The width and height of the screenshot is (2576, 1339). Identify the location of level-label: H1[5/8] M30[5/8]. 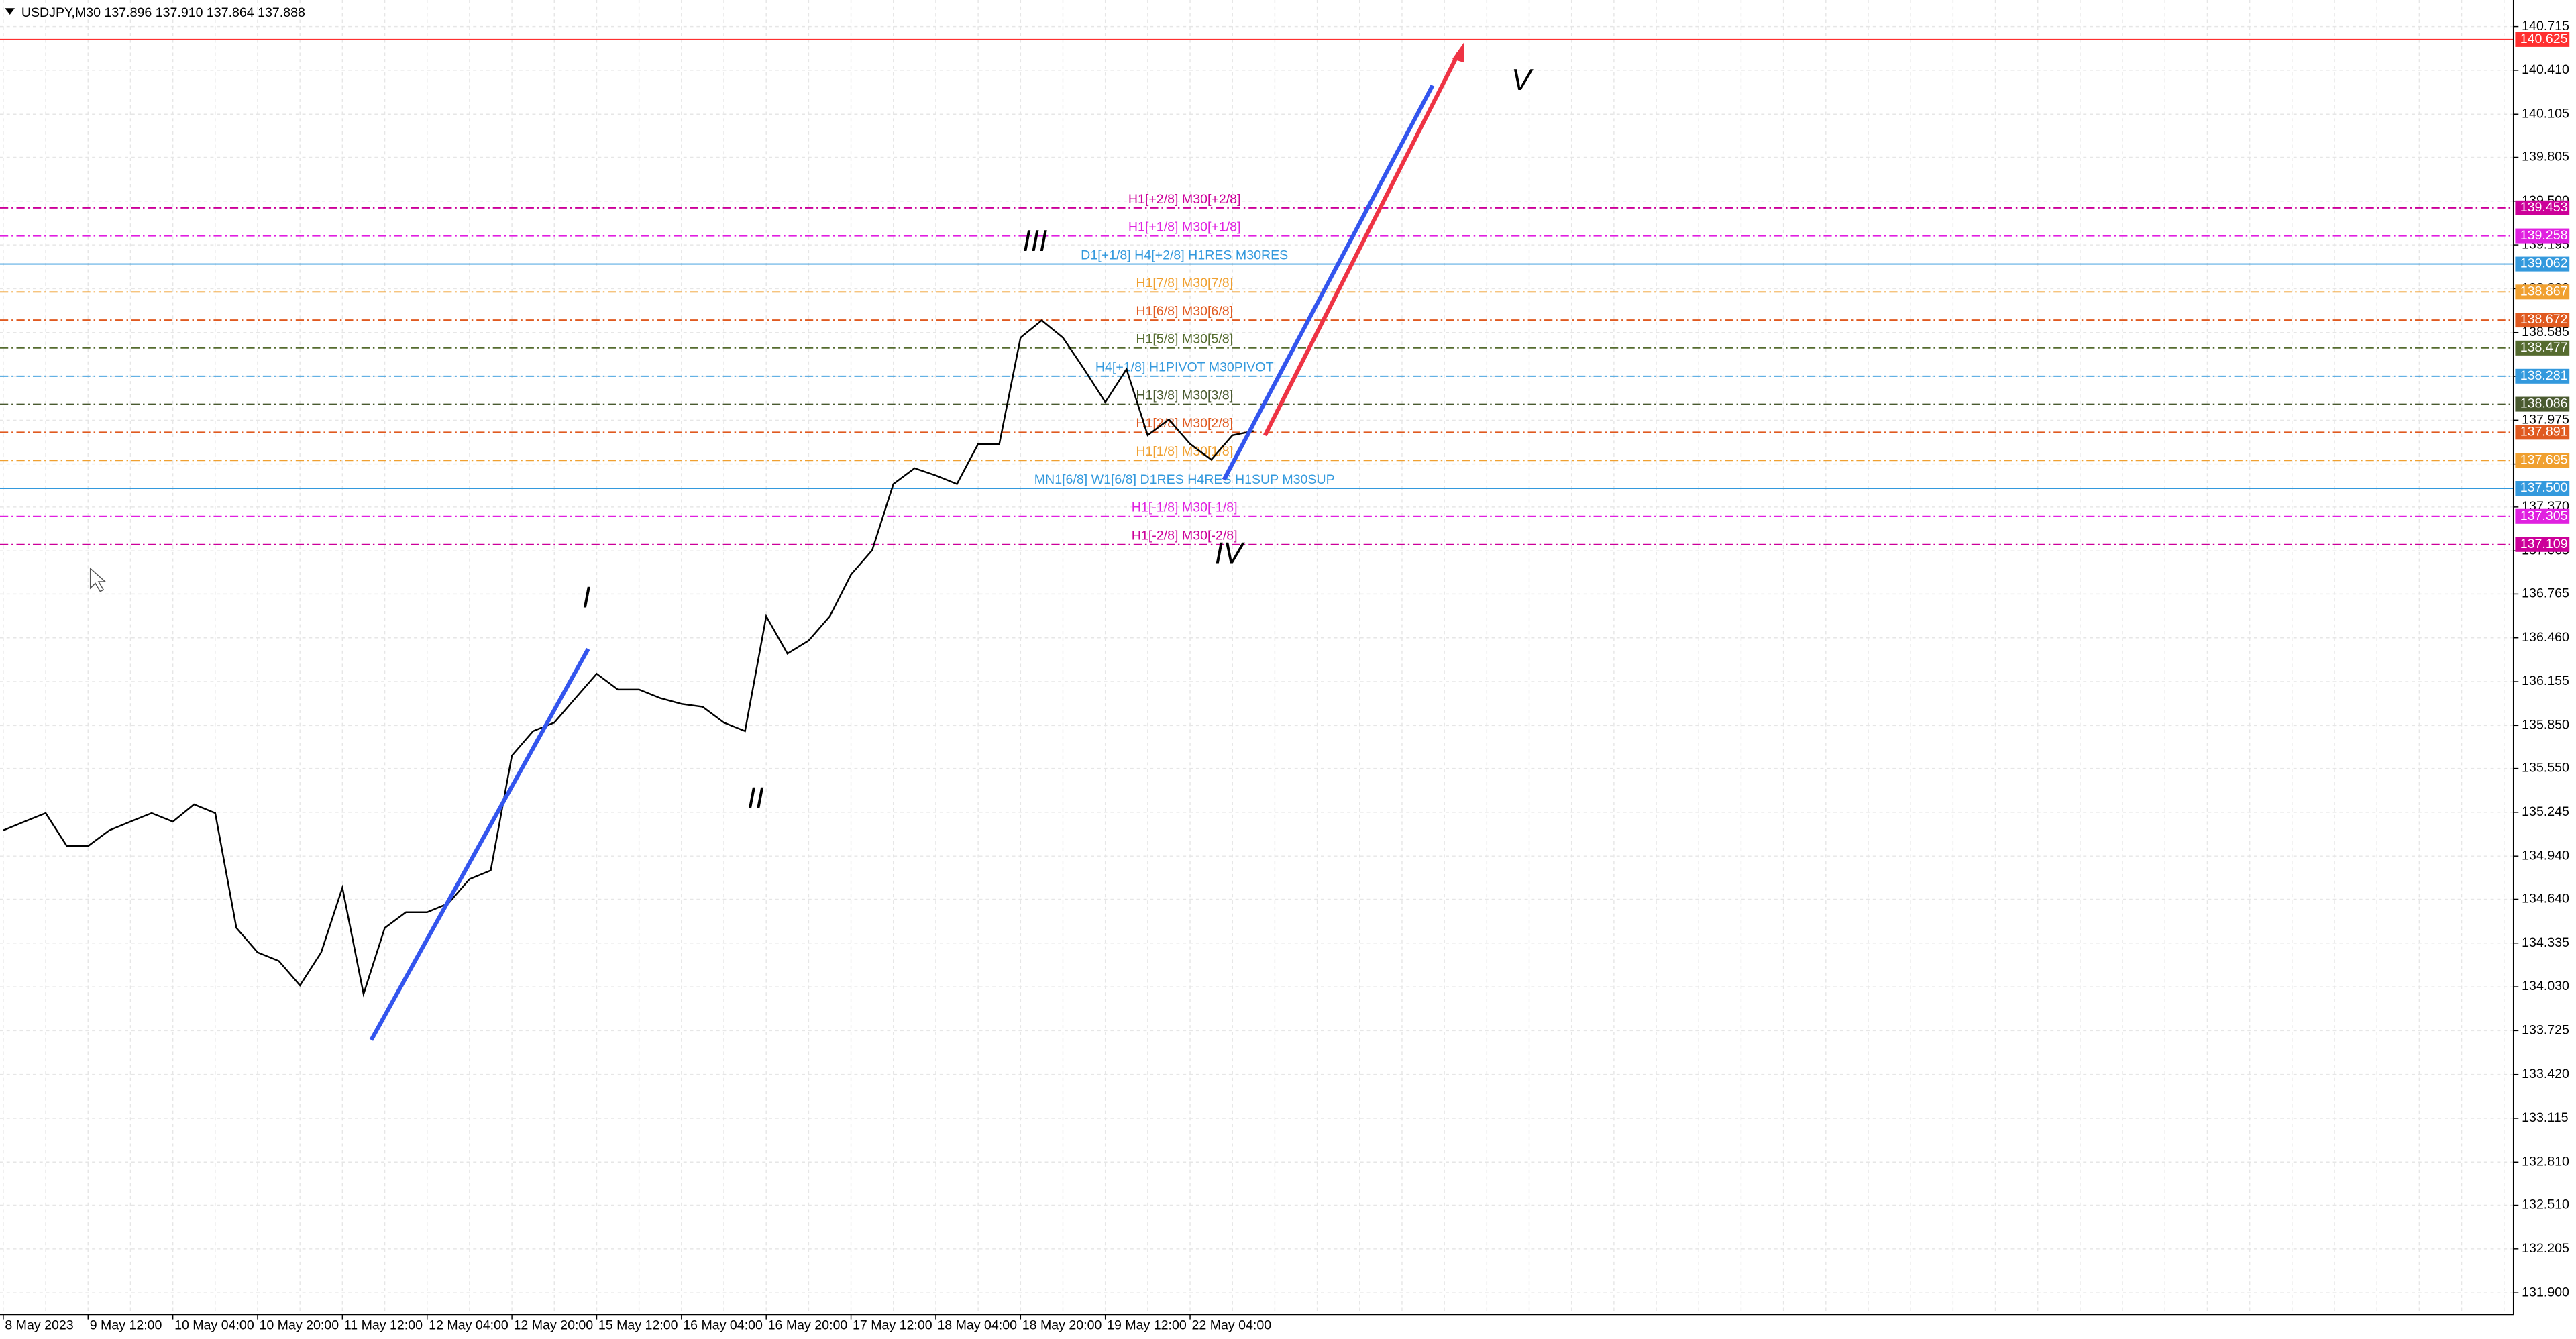
(1184, 339).